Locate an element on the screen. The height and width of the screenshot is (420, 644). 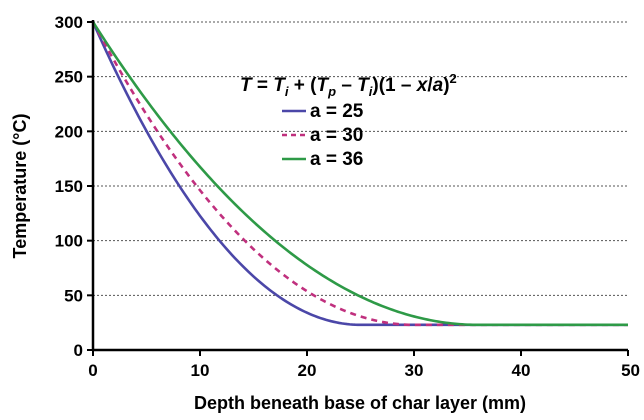
equation-part: p is located at coordinates (331, 91).